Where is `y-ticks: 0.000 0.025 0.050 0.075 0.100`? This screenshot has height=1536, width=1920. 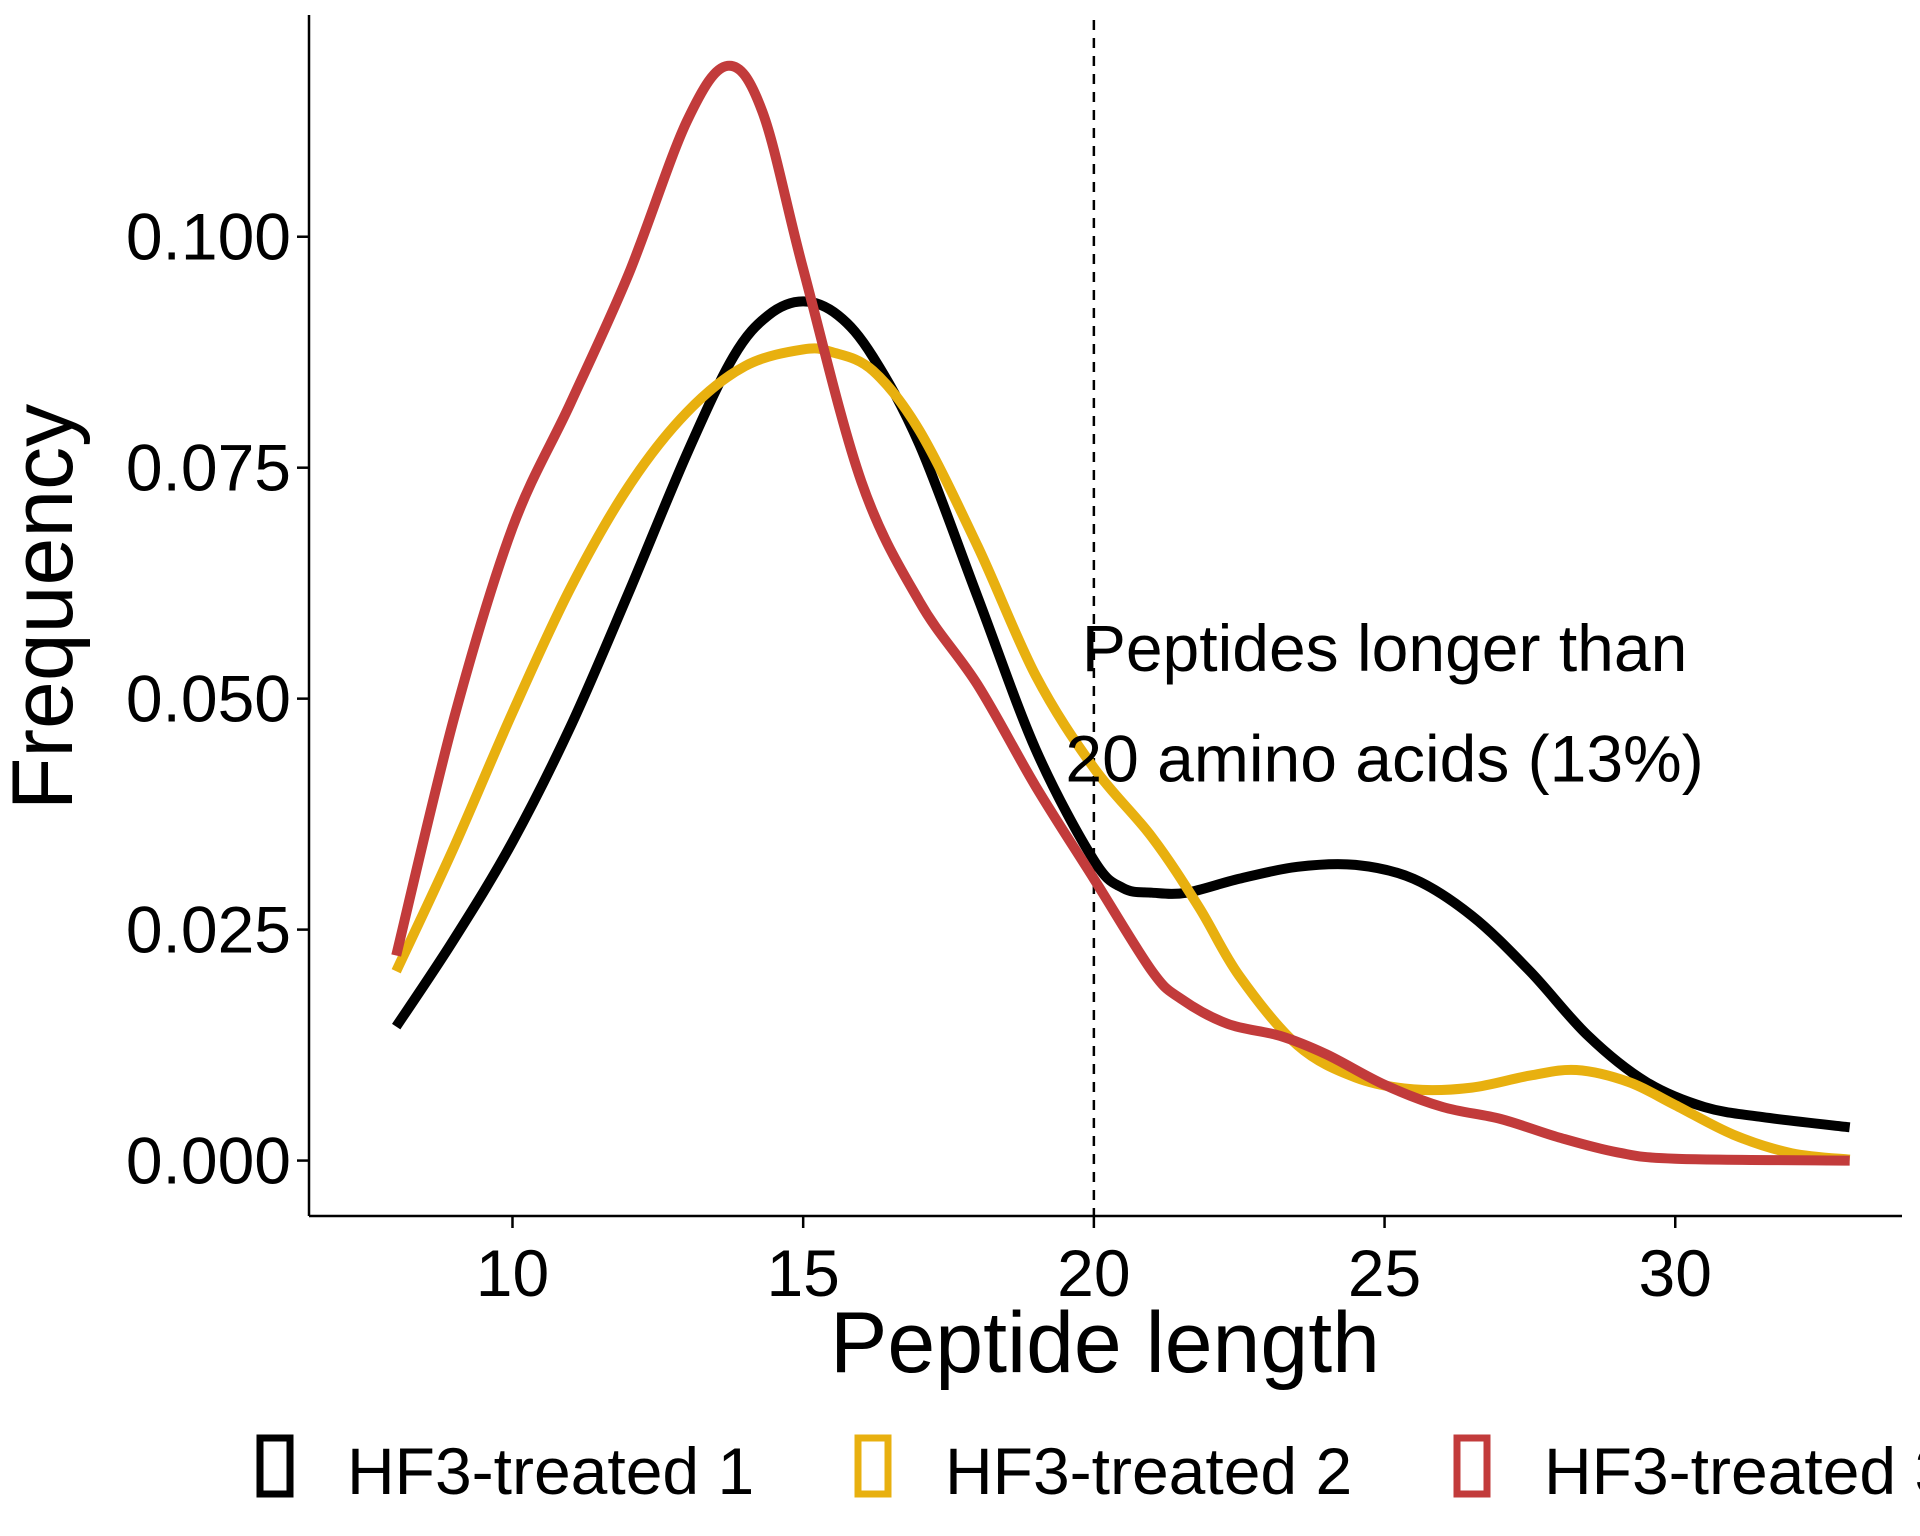 y-ticks: 0.000 0.025 0.050 0.075 0.100 is located at coordinates (217, 699).